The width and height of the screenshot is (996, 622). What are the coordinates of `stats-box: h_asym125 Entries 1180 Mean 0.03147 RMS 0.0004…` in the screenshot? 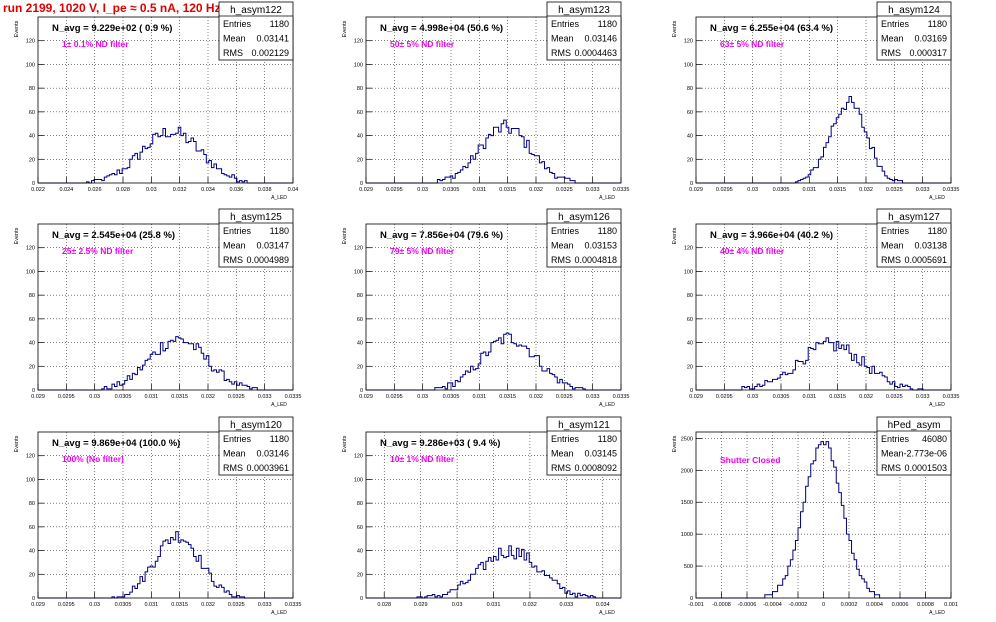 It's located at (256, 238).